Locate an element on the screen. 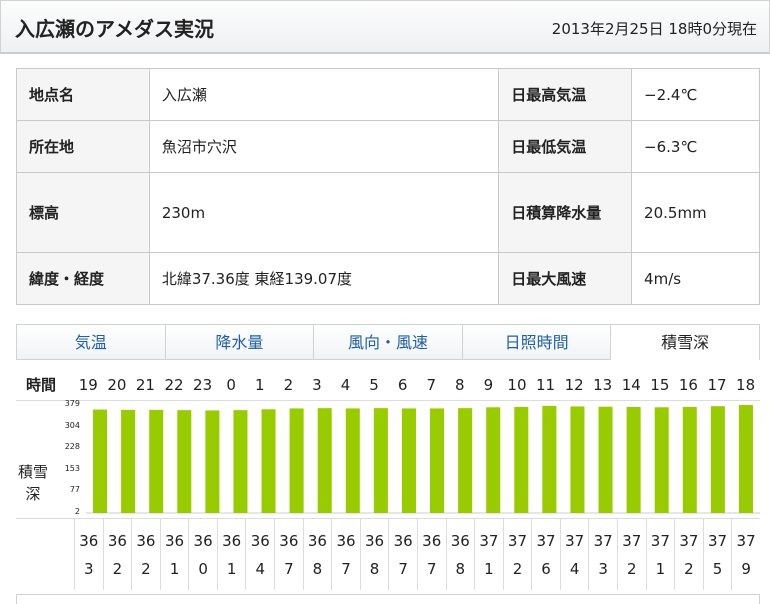 The width and height of the screenshot is (770, 604). y-tick-label: 228 is located at coordinates (72, 447).